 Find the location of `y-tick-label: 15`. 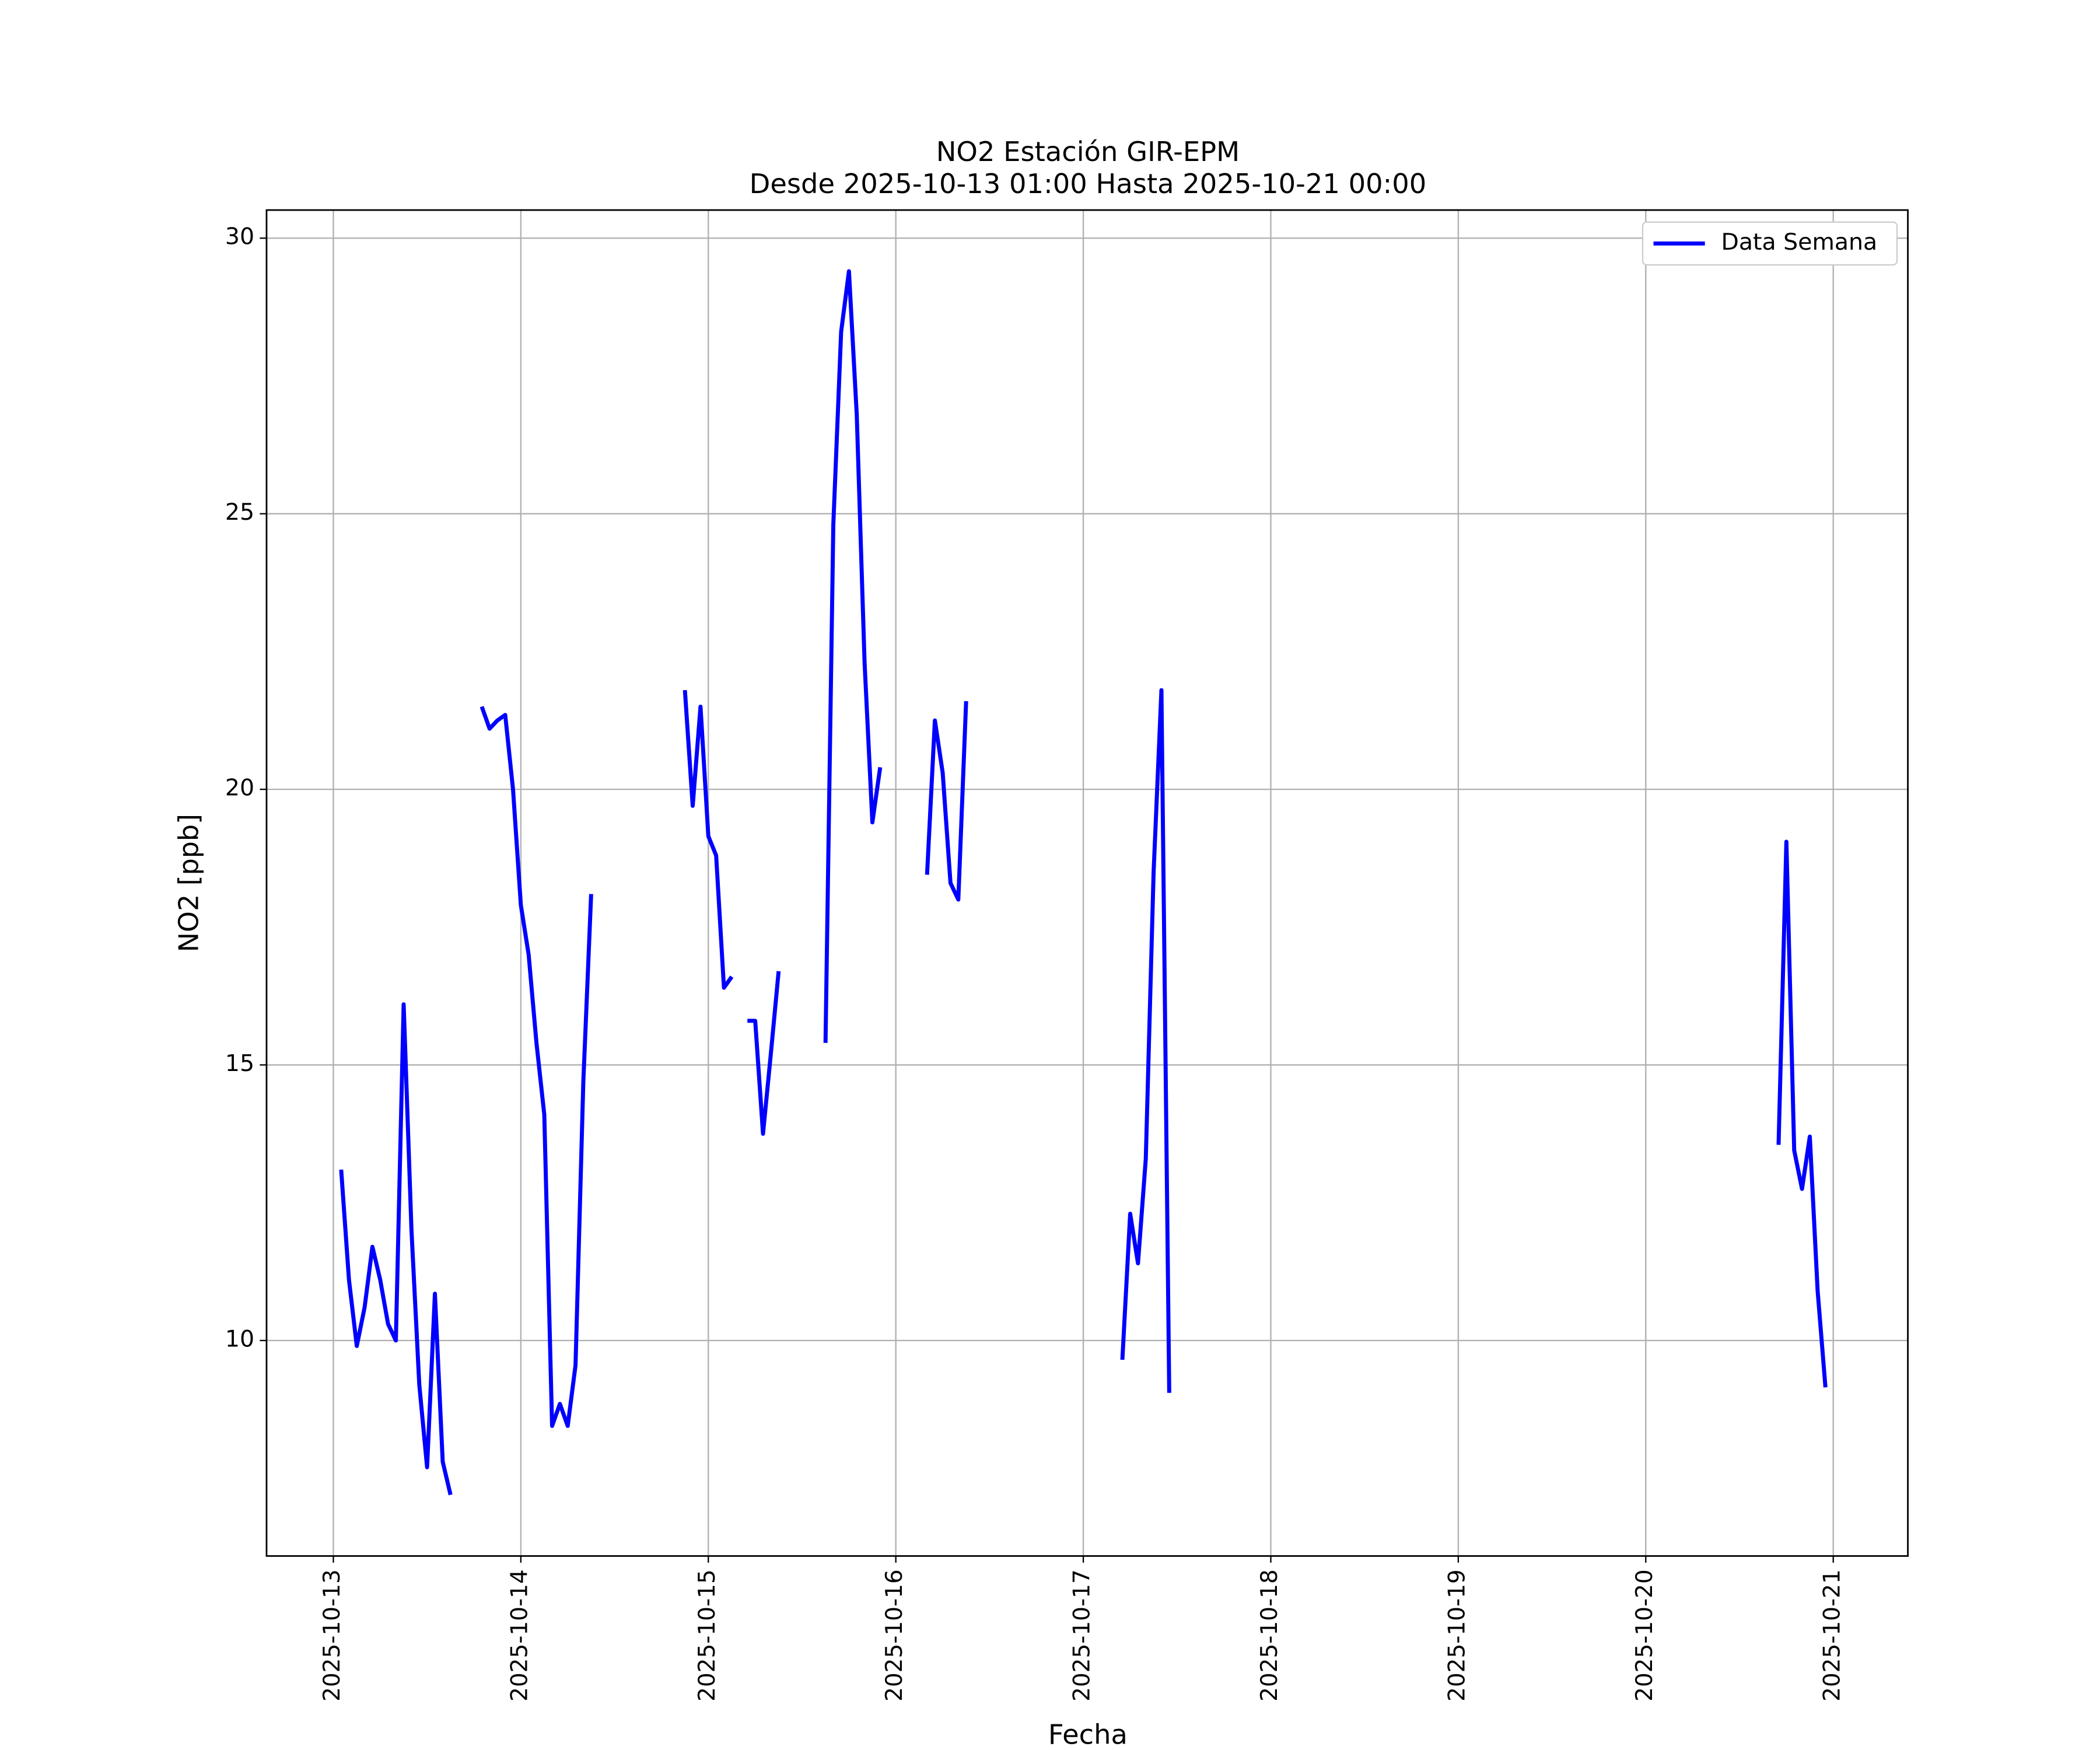

y-tick-label: 15 is located at coordinates (239, 1064).